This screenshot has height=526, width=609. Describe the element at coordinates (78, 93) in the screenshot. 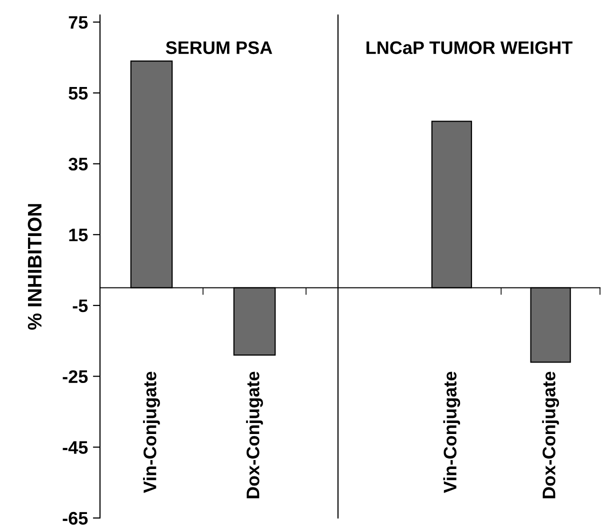

I see `y-tick-label: 55` at that location.